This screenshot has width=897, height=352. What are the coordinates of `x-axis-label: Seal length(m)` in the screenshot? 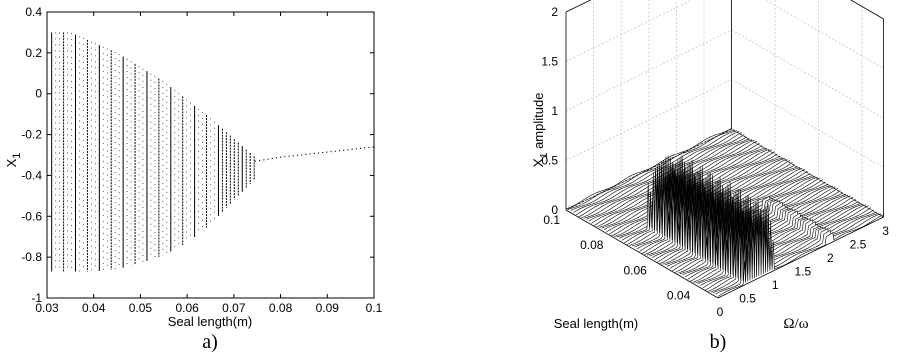 It's located at (210, 321).